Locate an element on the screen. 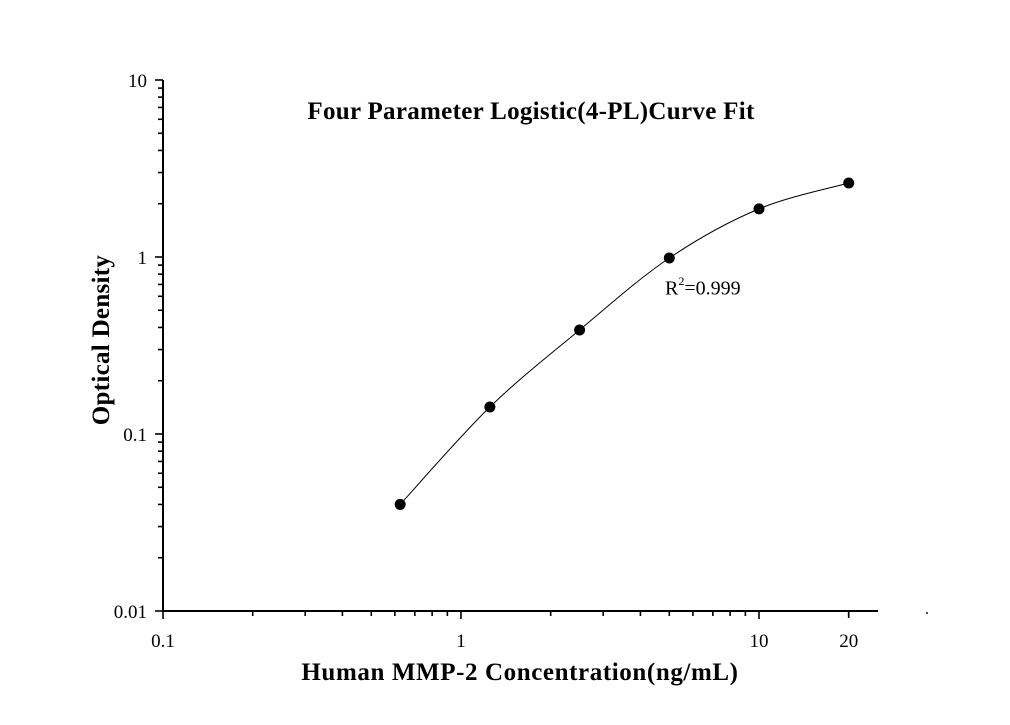 This screenshot has width=1010, height=725. r-value: =0.999 is located at coordinates (712, 288).